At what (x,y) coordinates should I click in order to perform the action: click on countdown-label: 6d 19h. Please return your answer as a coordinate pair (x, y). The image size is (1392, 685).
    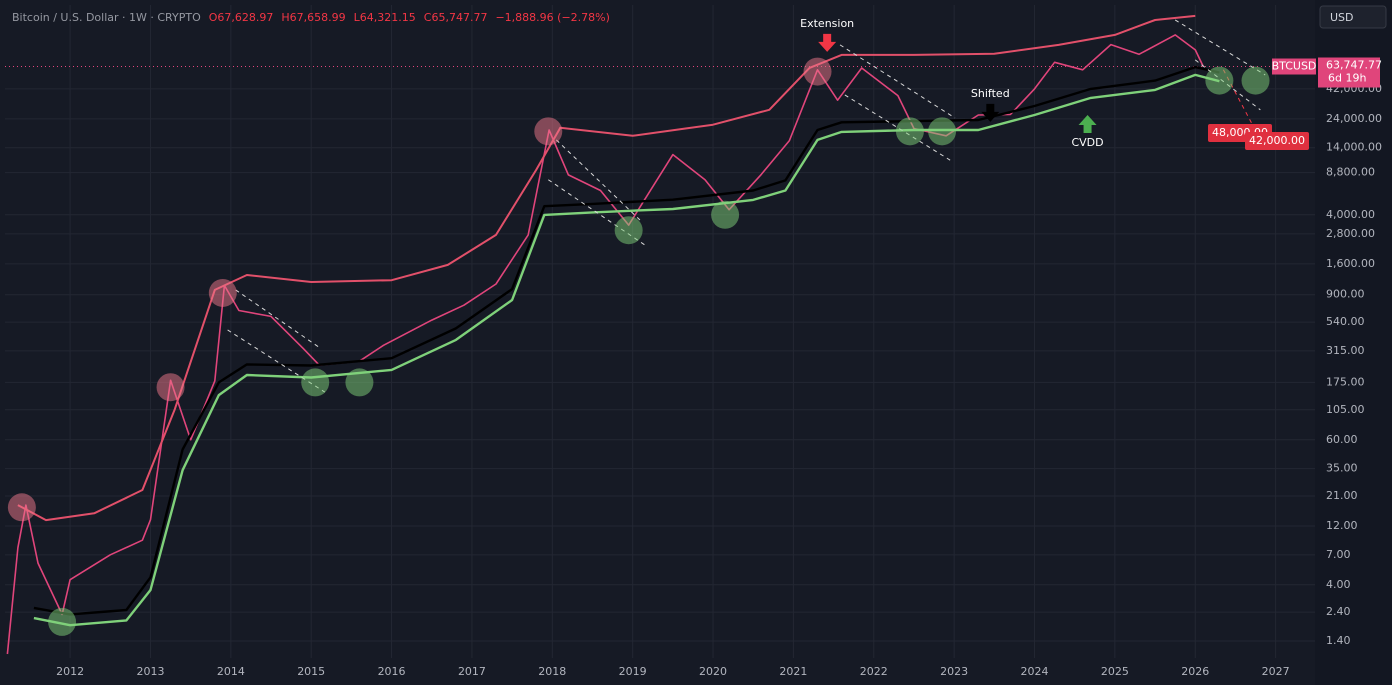
    Looking at the image, I should click on (1347, 78).